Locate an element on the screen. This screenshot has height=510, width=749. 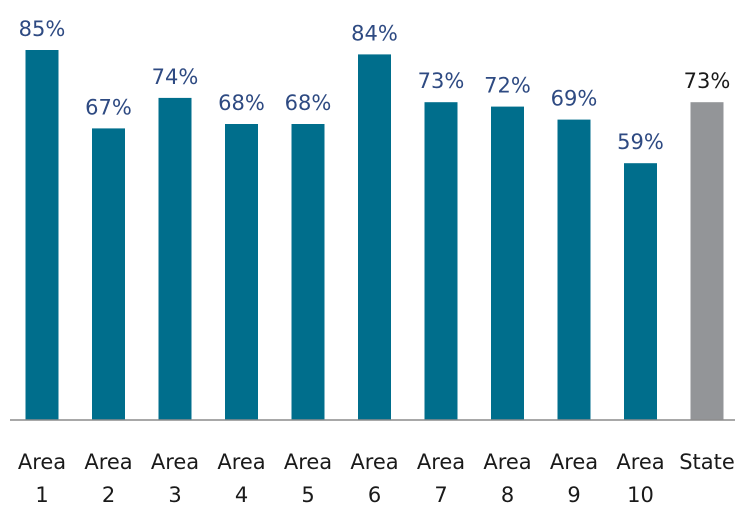
category-label-area-10-line-2: 10 is located at coordinates (640, 494).